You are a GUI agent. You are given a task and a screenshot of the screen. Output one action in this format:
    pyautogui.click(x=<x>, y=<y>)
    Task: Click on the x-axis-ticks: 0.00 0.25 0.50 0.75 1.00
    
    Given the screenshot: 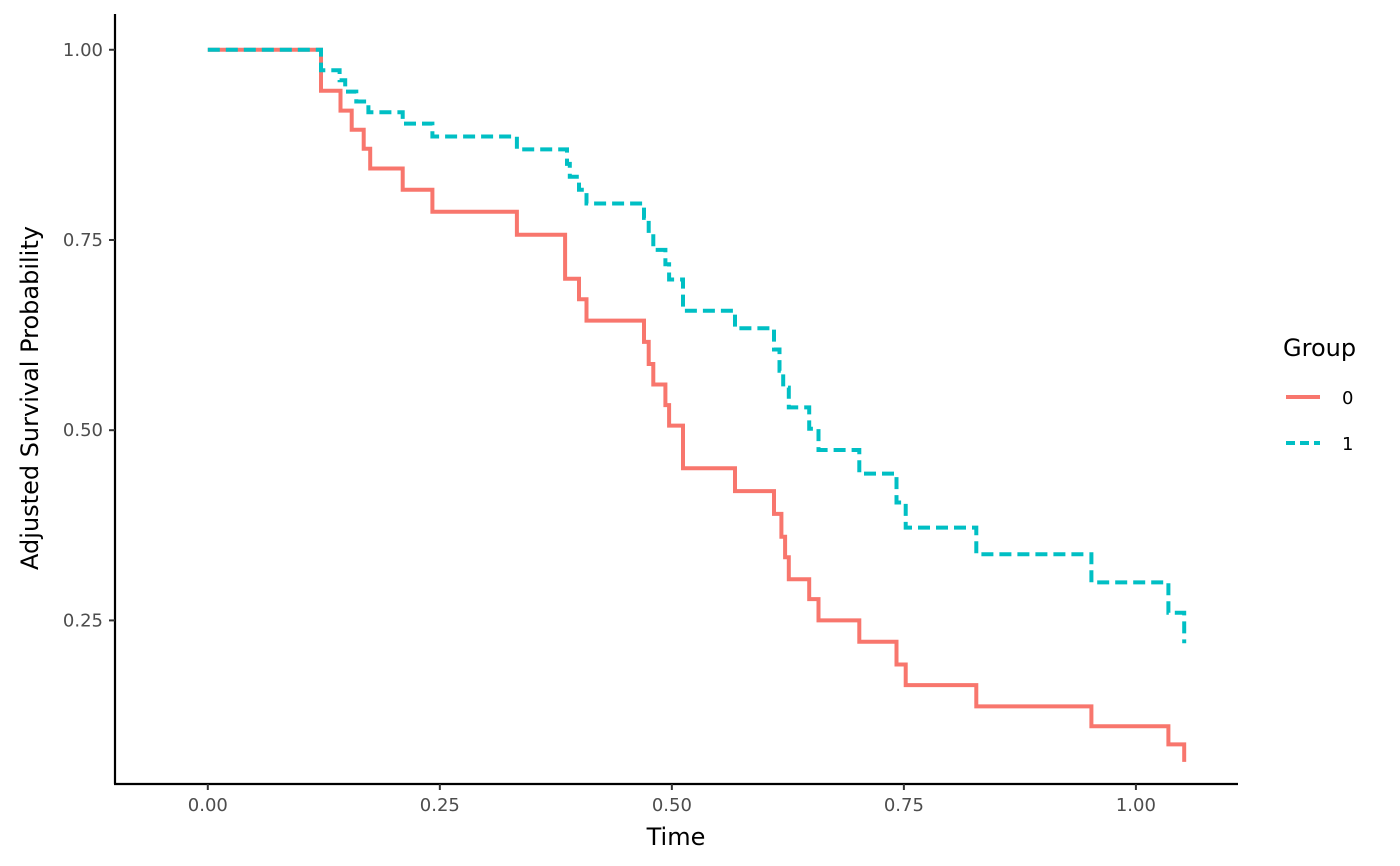 What is the action you would take?
    pyautogui.click(x=672, y=800)
    